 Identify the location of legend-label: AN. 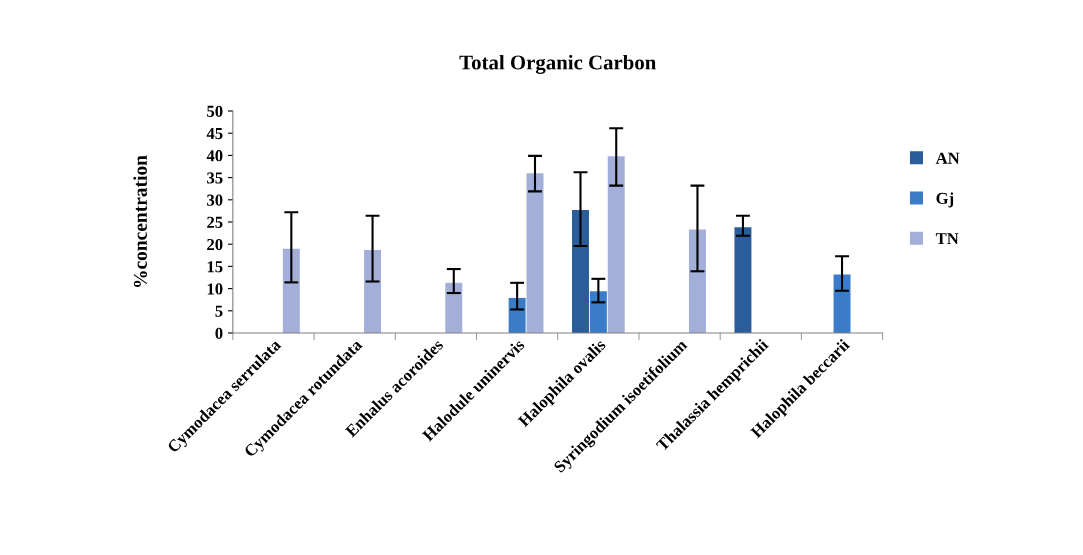
(947, 158).